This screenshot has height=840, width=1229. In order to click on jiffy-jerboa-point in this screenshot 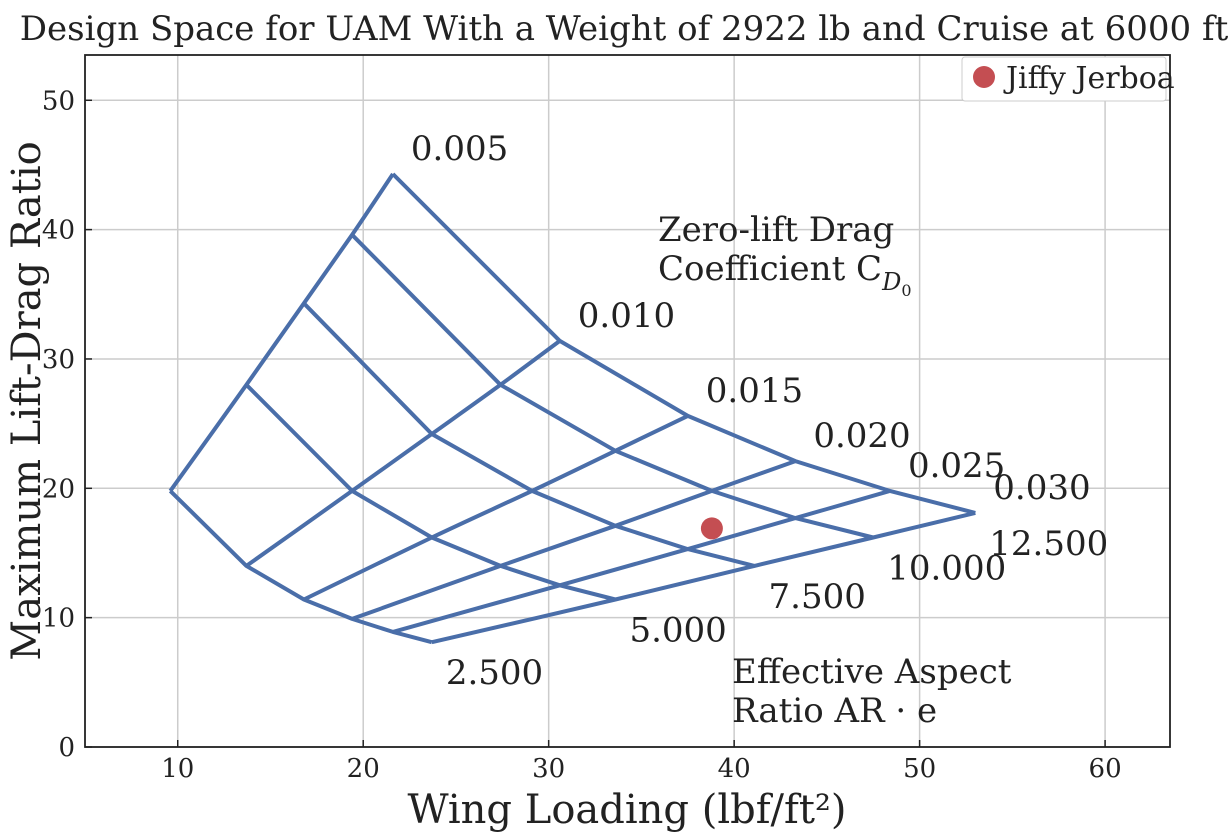, I will do `click(711, 528)`.